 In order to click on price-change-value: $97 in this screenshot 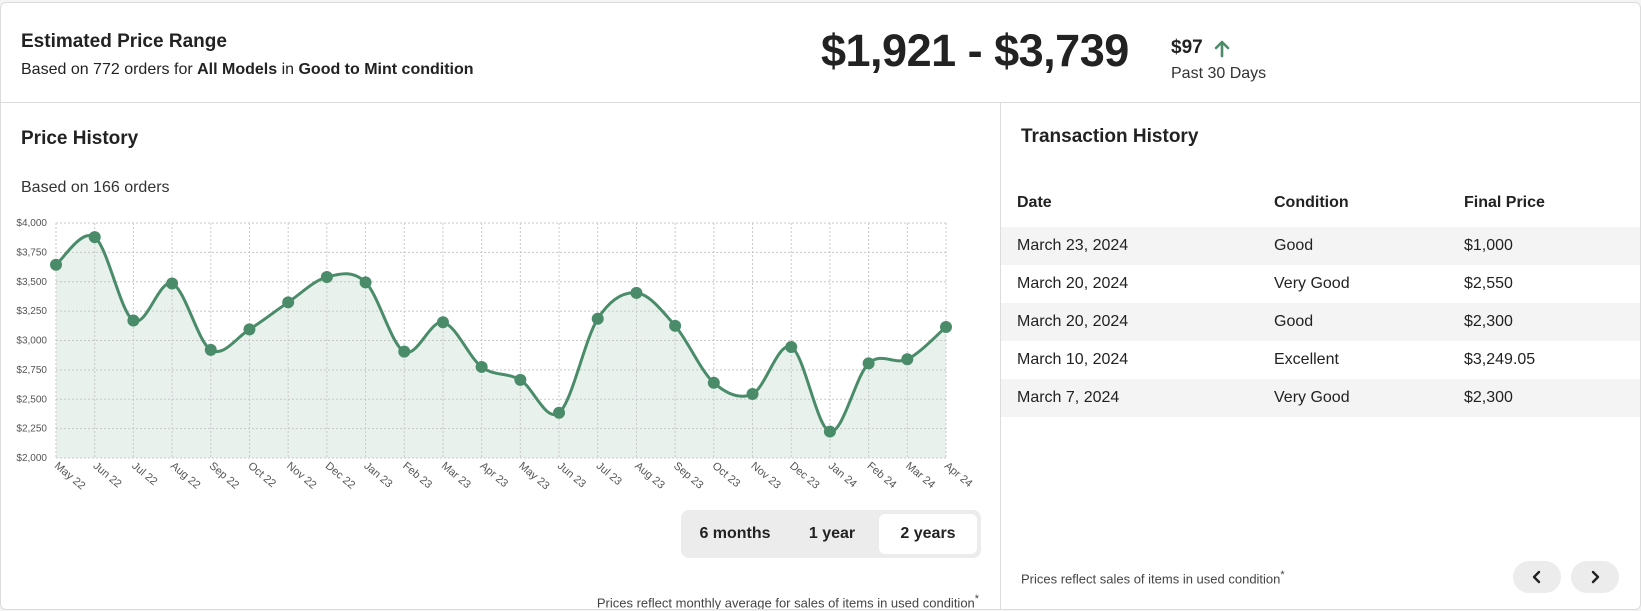, I will do `click(1187, 47)`.